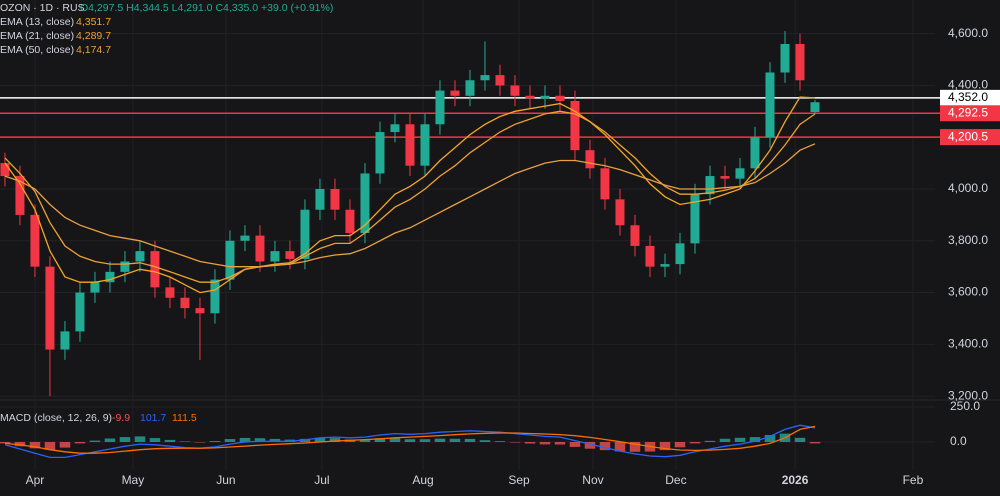 The width and height of the screenshot is (1000, 496). I want to click on legend-name: EMA (50, close), so click(37, 50).